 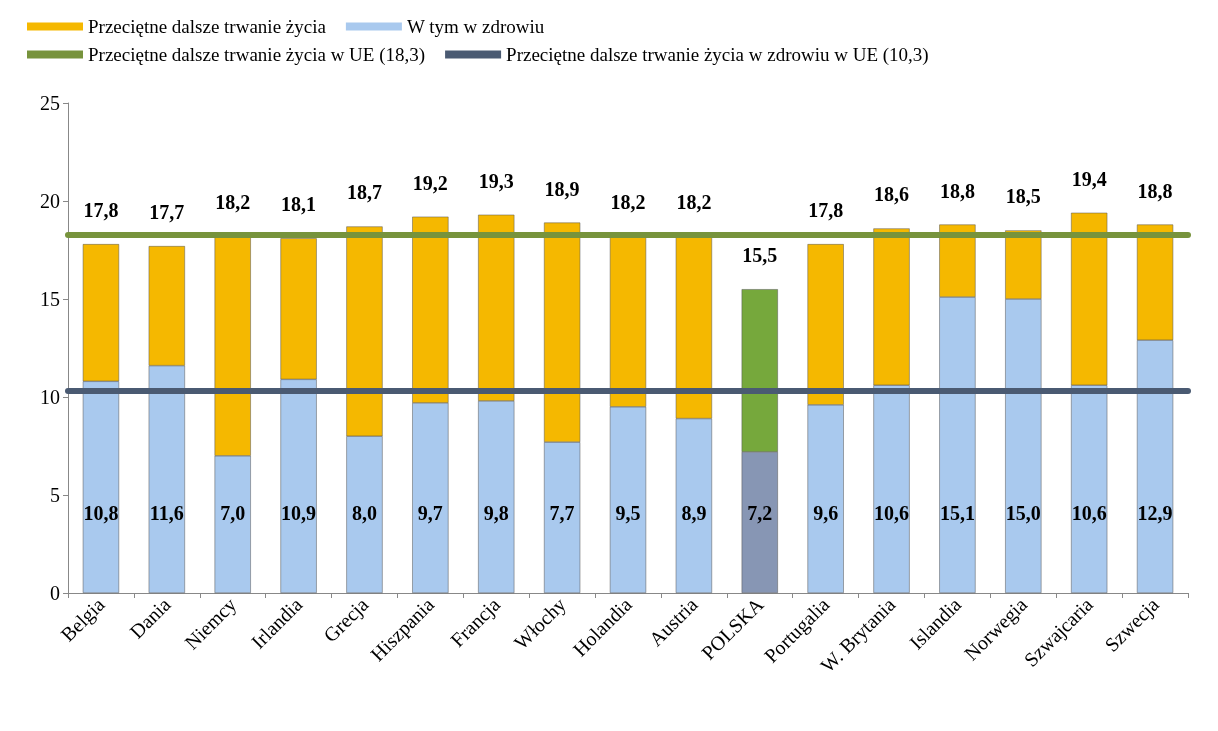 What do you see at coordinates (760, 255) in the screenshot?
I see `total-label: 15,5` at bounding box center [760, 255].